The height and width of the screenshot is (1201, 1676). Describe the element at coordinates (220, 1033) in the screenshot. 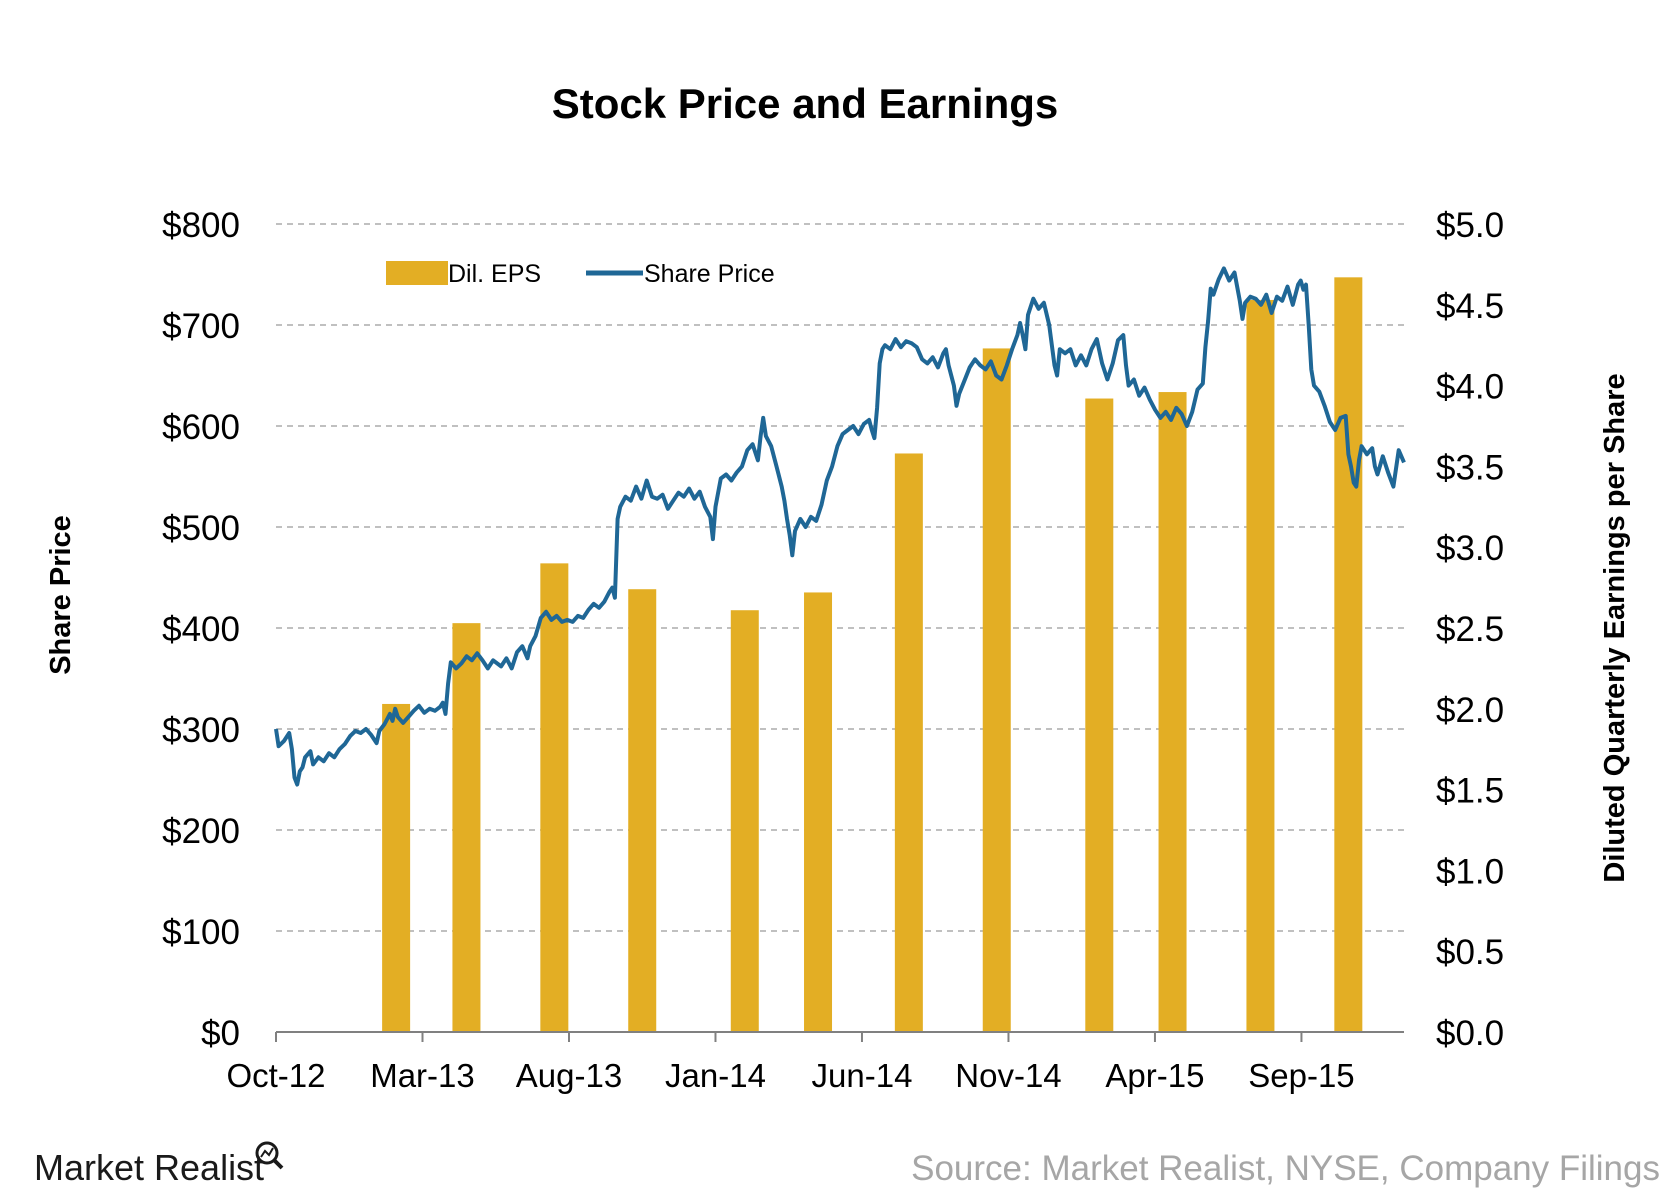

I see `left-tick-label: $0` at that location.